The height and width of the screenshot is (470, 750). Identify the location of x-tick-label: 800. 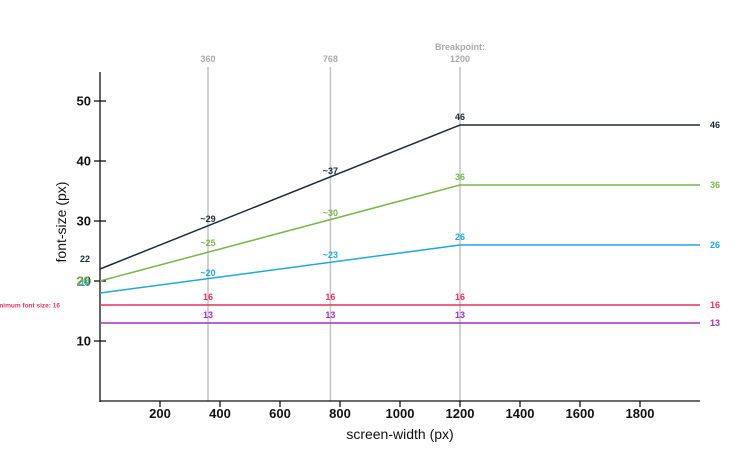
(340, 413).